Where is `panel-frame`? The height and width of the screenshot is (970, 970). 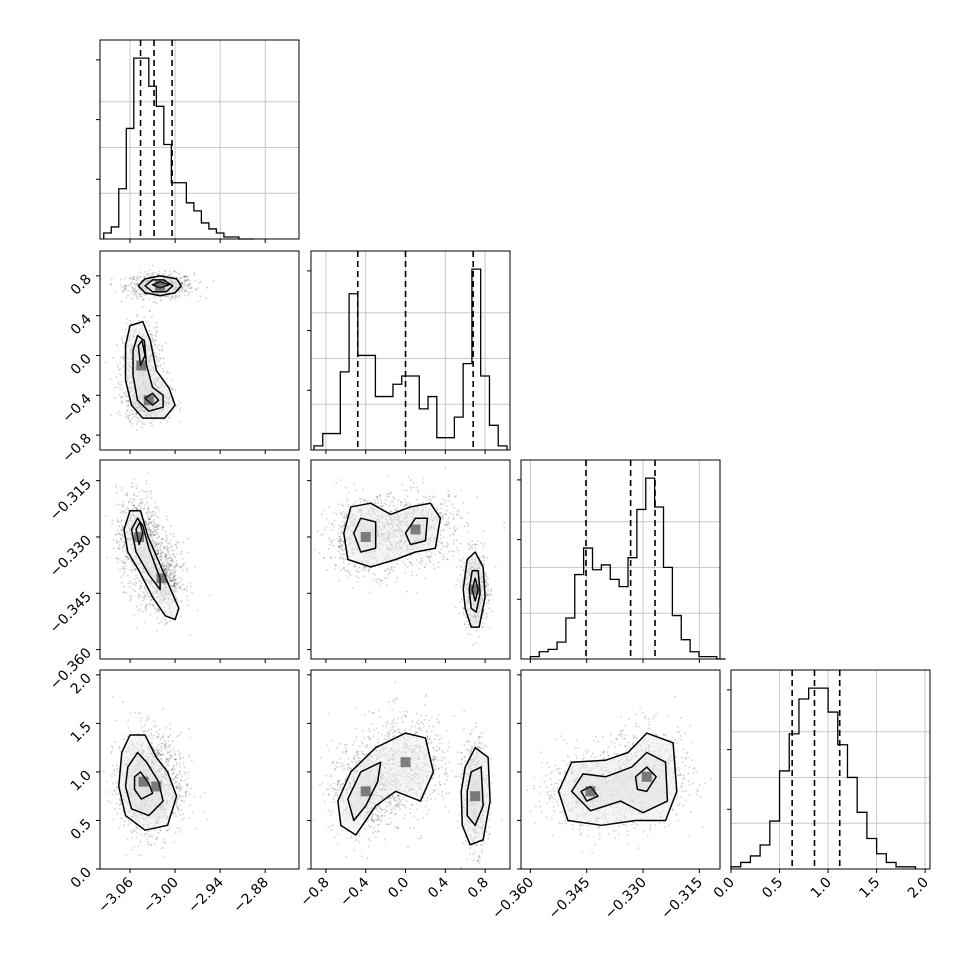 panel-frame is located at coordinates (199, 139).